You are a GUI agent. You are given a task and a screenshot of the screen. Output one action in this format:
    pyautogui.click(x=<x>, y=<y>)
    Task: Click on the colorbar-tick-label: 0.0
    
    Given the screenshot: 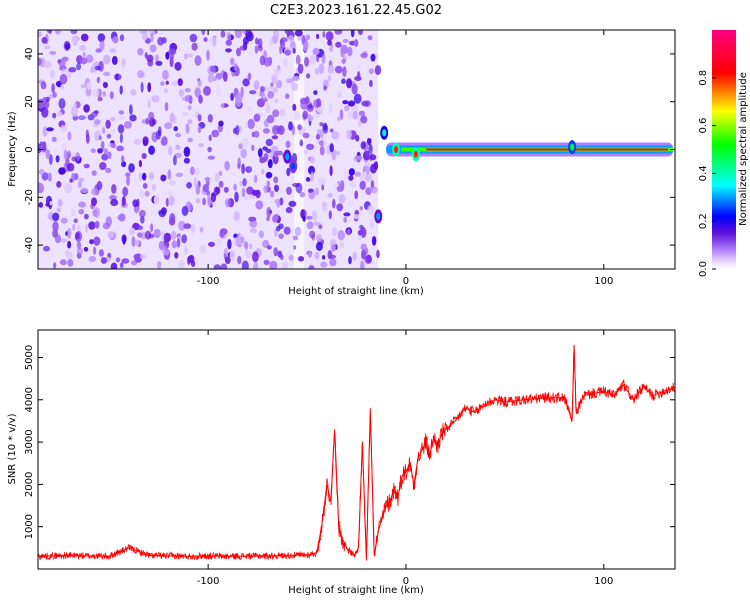 What is the action you would take?
    pyautogui.click(x=703, y=269)
    